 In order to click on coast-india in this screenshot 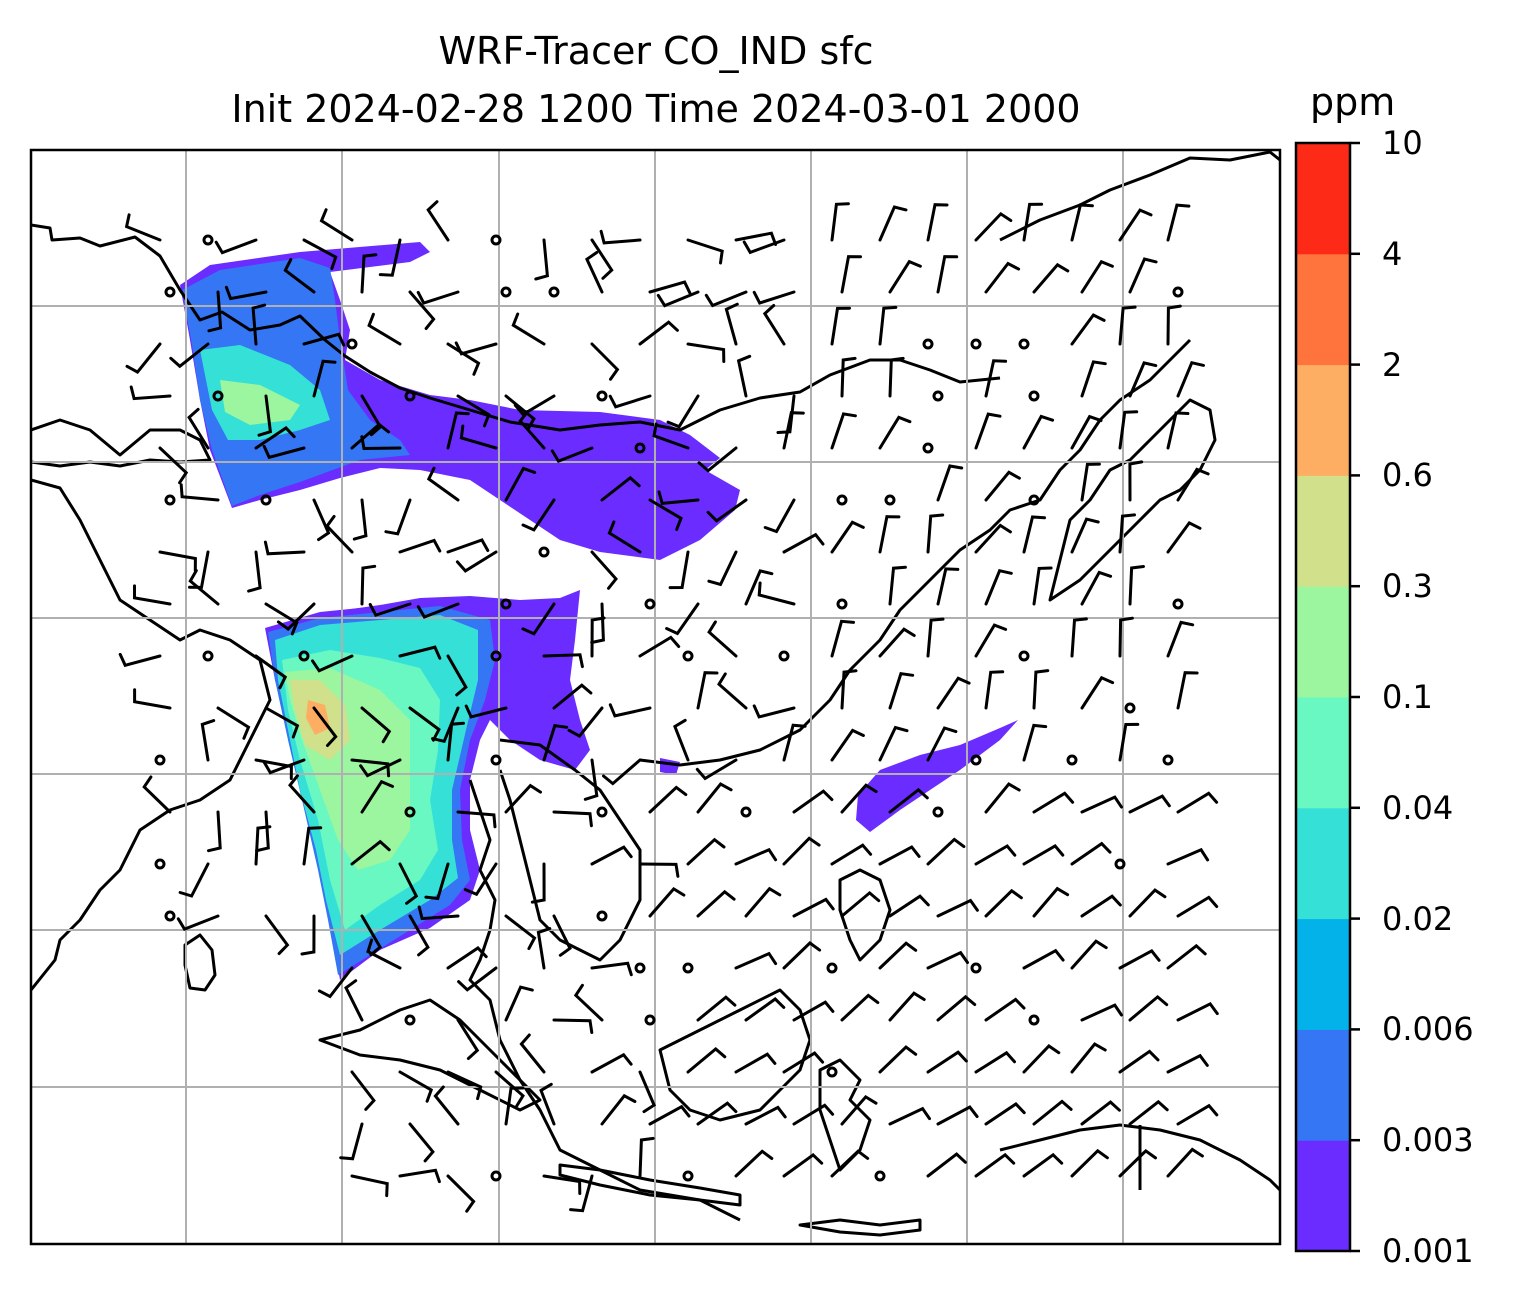, I will do `click(151, 734)`.